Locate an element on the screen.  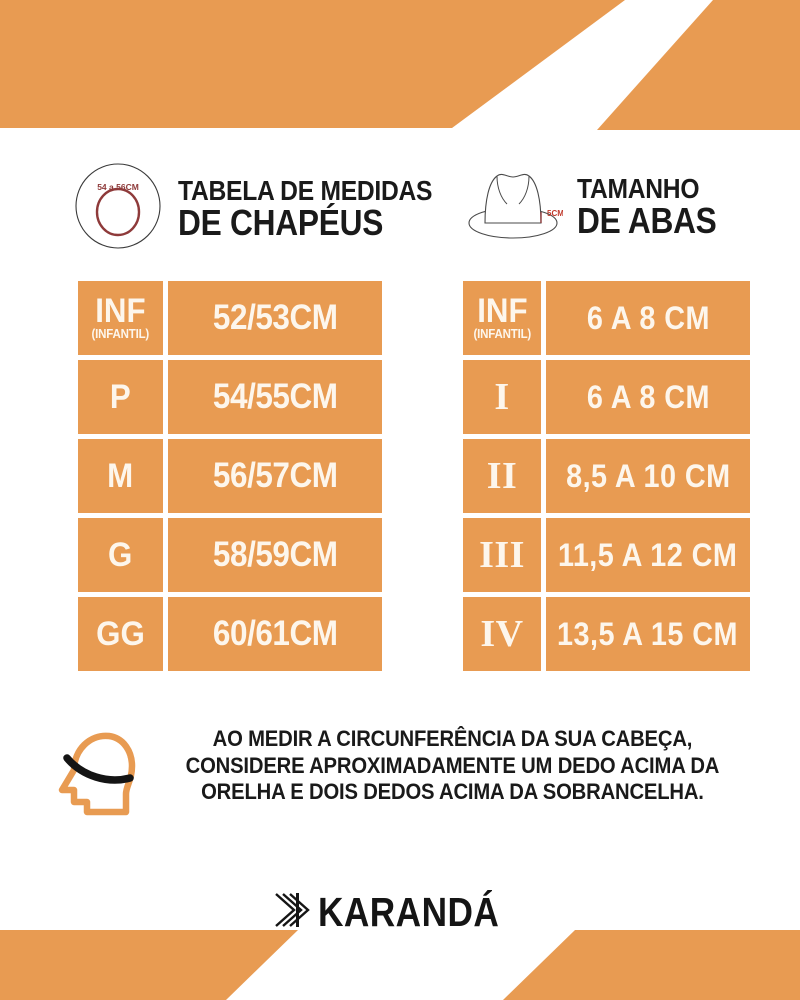
fedora-hat-side-view-icon: 5CM is located at coordinates (513, 206).